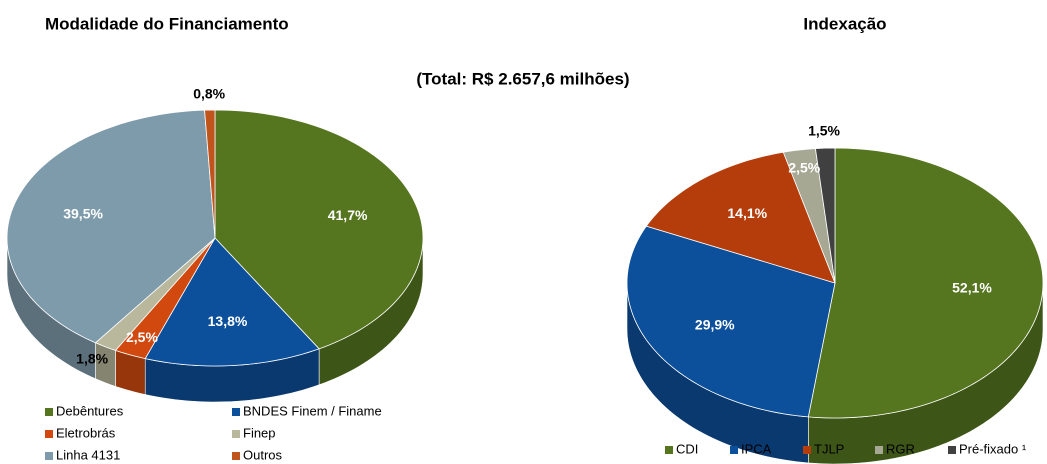 Image resolution: width=1047 pixels, height=464 pixels. Describe the element at coordinates (90, 410) in the screenshot. I see `legend-label: Debêntures` at that location.